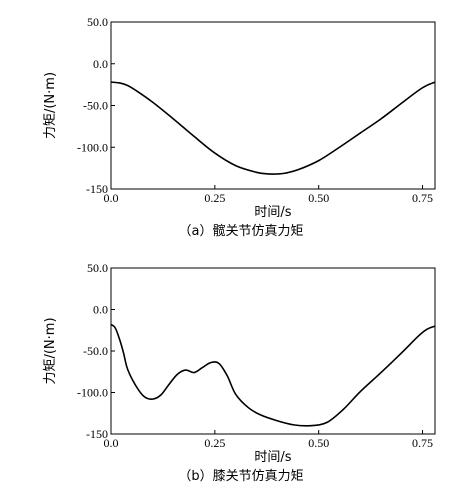 The height and width of the screenshot is (494, 476). What do you see at coordinates (240, 476) in the screenshot?
I see `figure-caption: （b）膝关节仿真力矩` at bounding box center [240, 476].